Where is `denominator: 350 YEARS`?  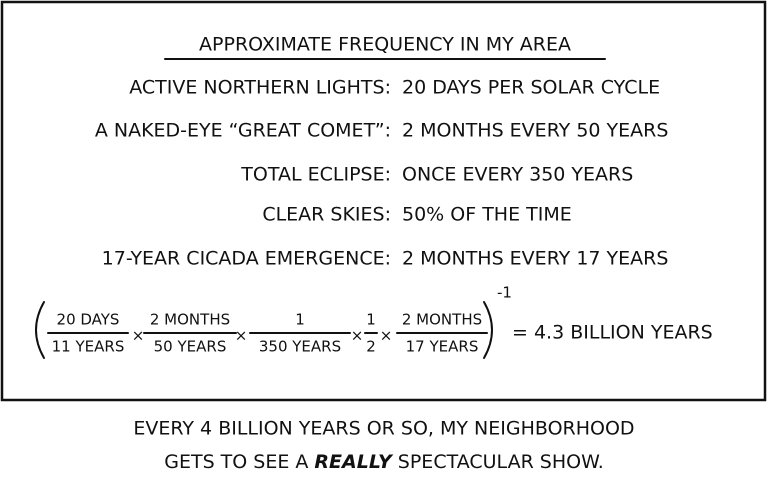
denominator: 350 YEARS is located at coordinates (300, 347).